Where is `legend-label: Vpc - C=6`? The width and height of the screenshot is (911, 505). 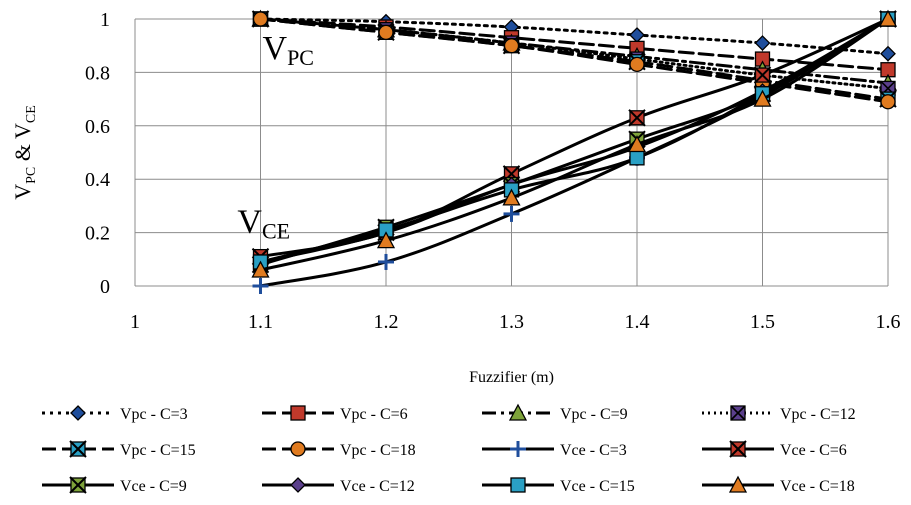
legend-label: Vpc - C=6 is located at coordinates (374, 414).